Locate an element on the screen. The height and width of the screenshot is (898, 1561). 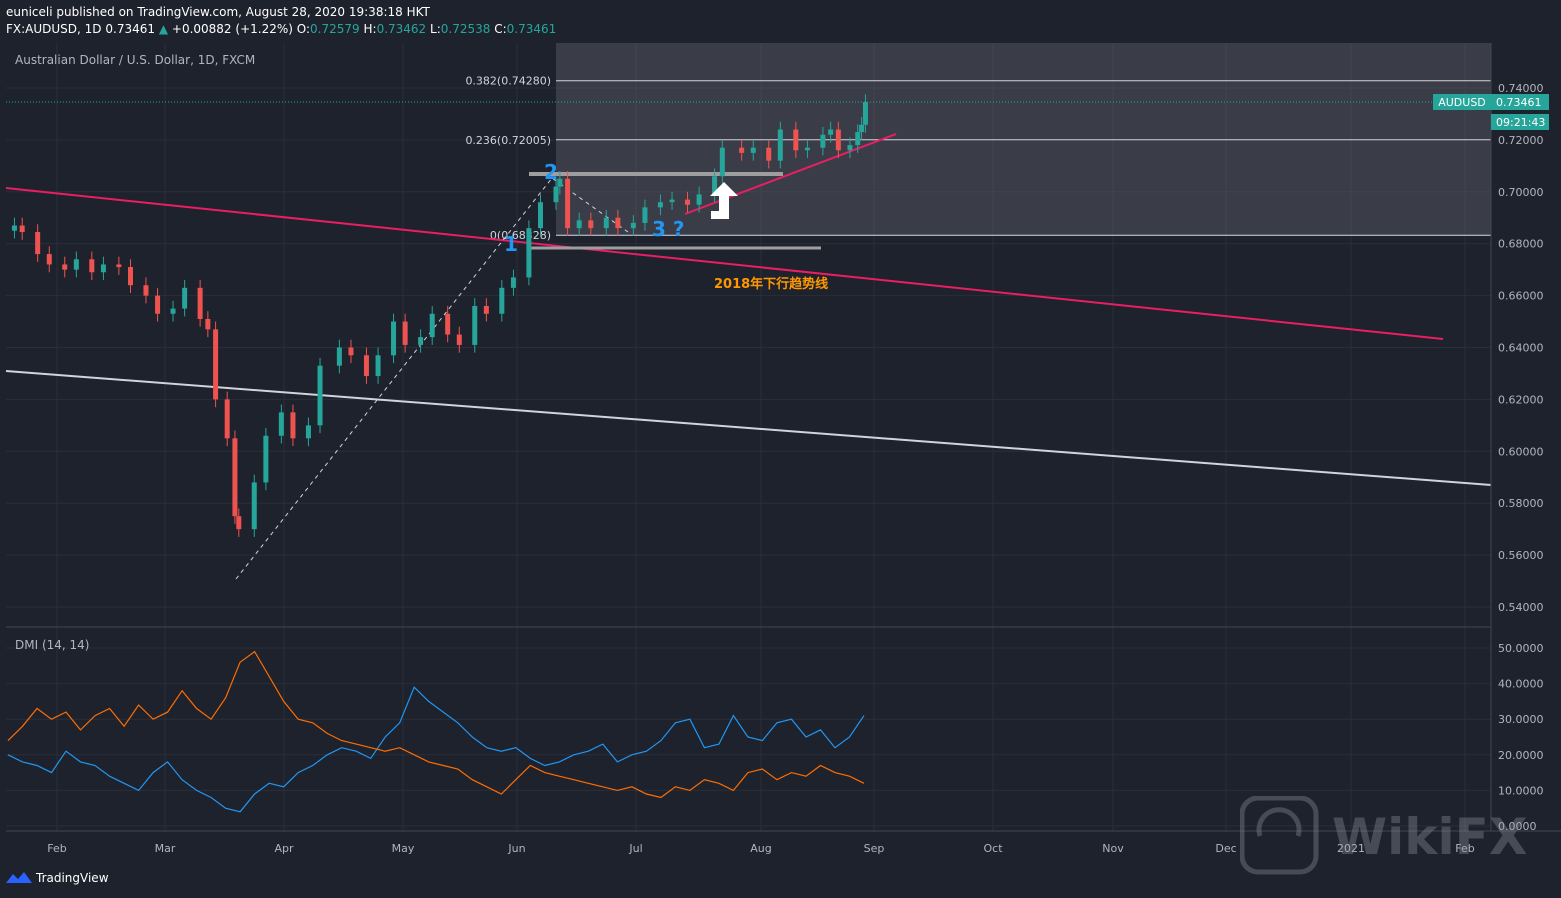
watermark-text: WikiFX is located at coordinates (1429, 837).